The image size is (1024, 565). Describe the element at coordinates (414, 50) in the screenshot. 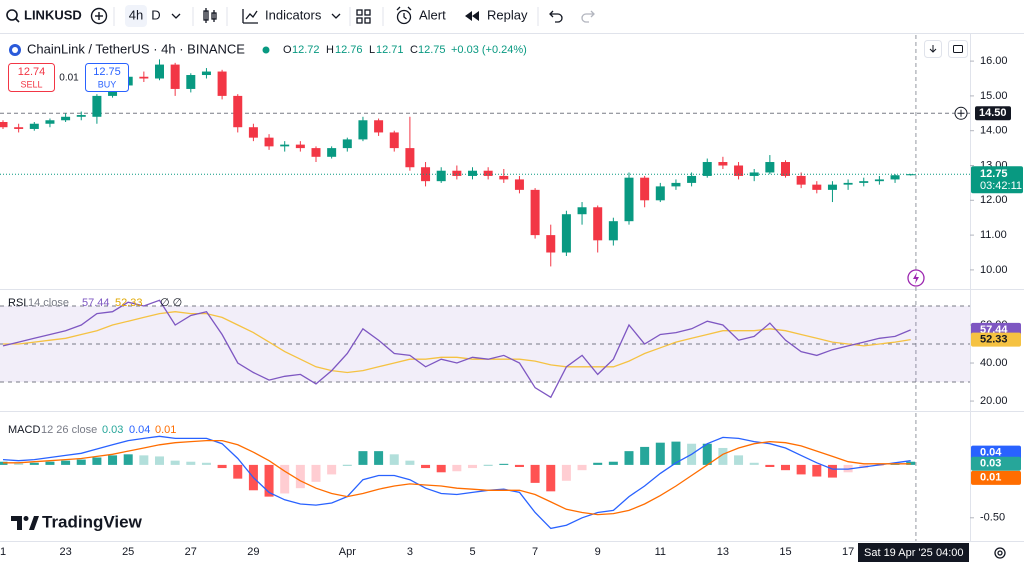

I see `ohlc-label: C` at that location.